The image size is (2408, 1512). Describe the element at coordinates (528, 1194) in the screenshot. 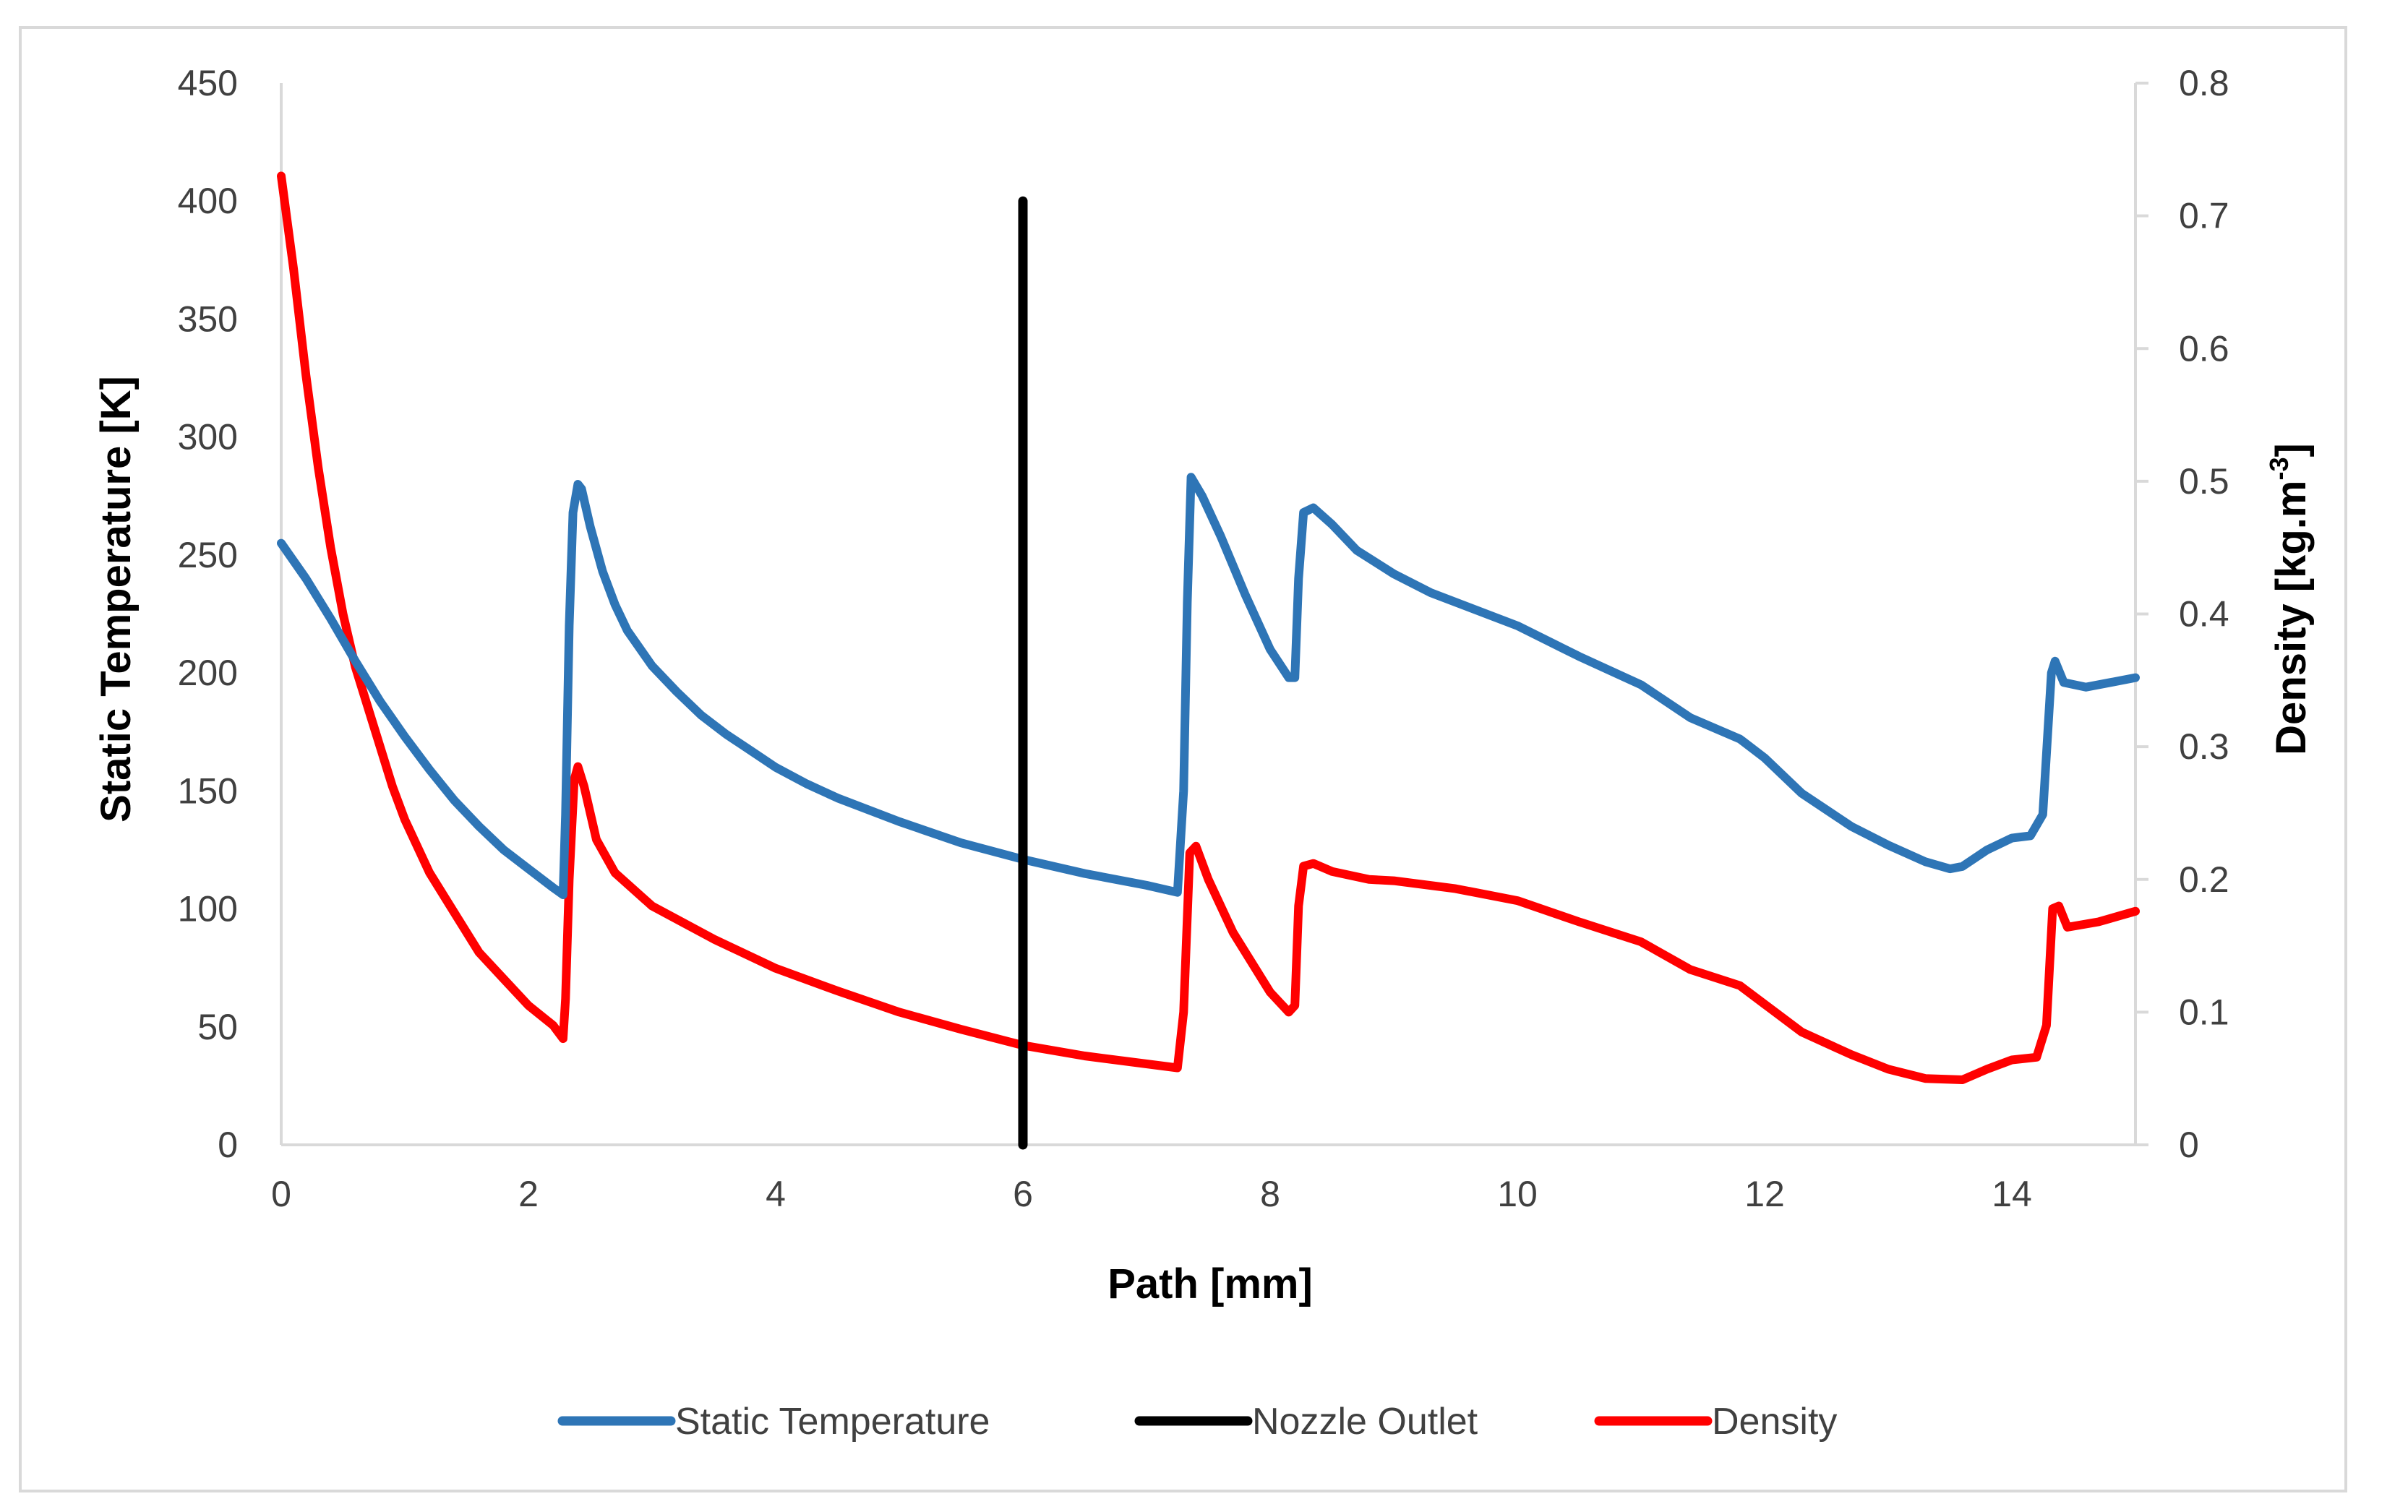

I see `x-tick-label: 2` at that location.